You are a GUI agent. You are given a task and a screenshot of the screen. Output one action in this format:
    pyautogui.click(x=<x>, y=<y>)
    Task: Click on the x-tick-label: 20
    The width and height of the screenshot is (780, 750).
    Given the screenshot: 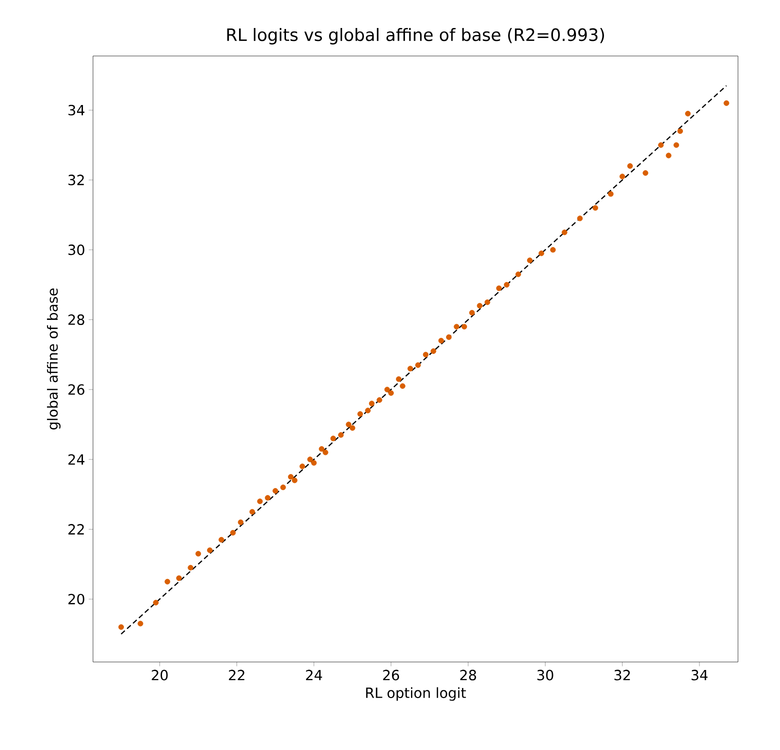 What is the action you would take?
    pyautogui.click(x=160, y=675)
    